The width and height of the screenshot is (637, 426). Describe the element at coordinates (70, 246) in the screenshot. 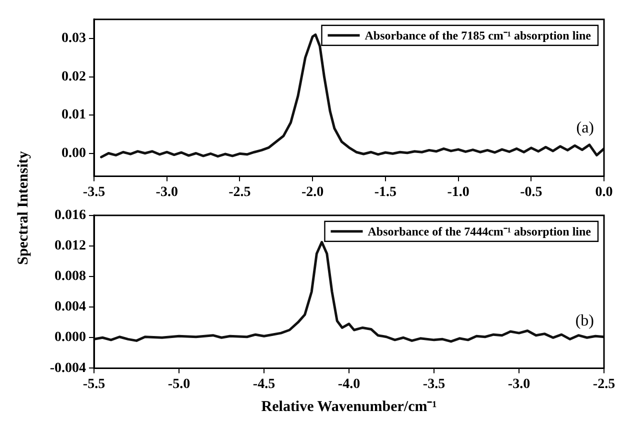

I see `y-tick-label: 0.012` at that location.